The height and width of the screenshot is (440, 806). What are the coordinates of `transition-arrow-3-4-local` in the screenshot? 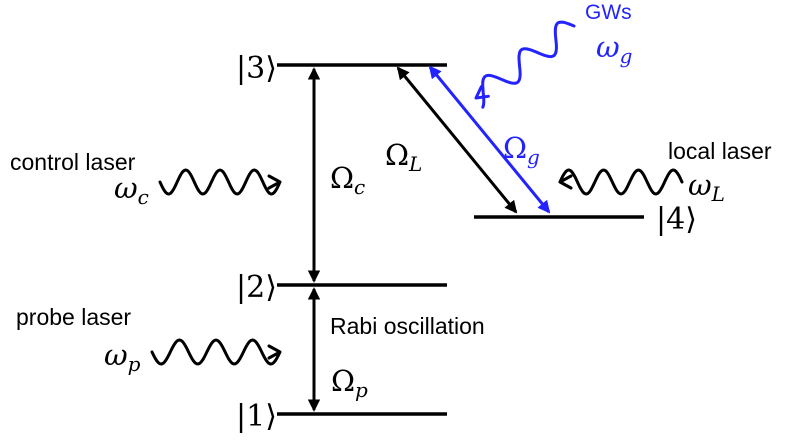 It's located at (457, 140).